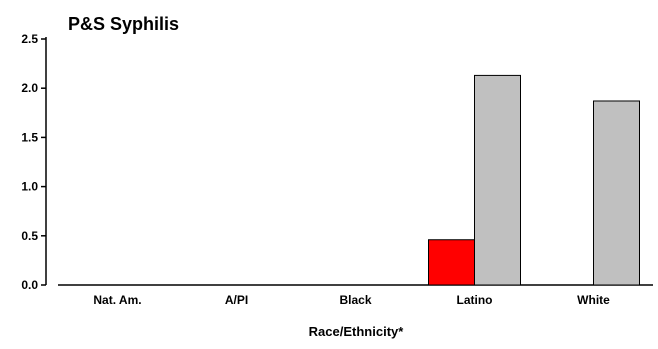 The width and height of the screenshot is (658, 349). I want to click on x-categories: Nat. Am. A/PI Black Latino White, so click(351, 300).